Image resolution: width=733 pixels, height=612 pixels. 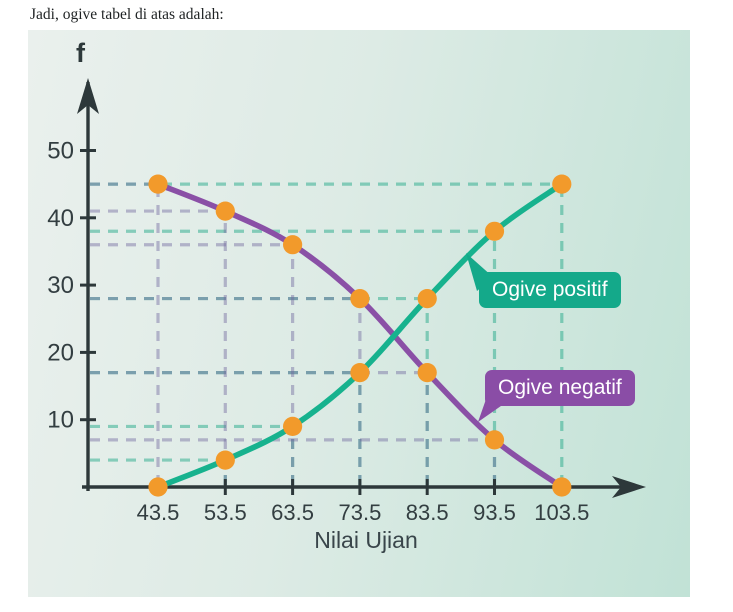 I want to click on y-tick-label: 50, so click(x=60, y=151).